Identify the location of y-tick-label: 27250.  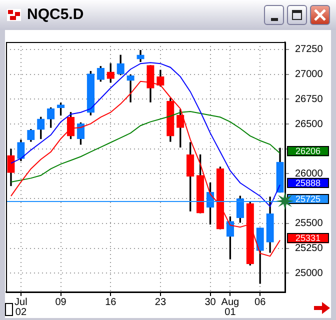
(309, 50).